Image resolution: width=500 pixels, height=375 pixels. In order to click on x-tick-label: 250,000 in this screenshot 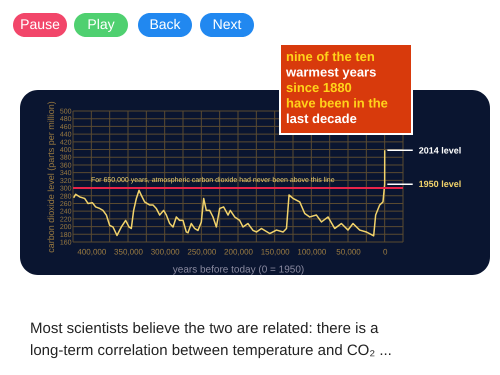, I will do `click(202, 252)`.